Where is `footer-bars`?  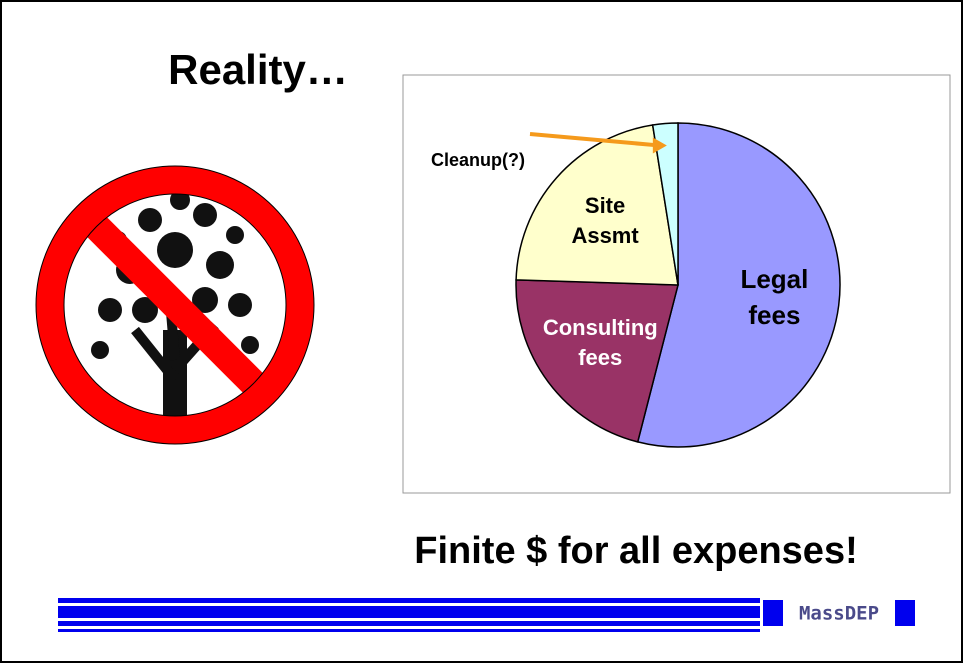
footer-bars is located at coordinates (486, 615).